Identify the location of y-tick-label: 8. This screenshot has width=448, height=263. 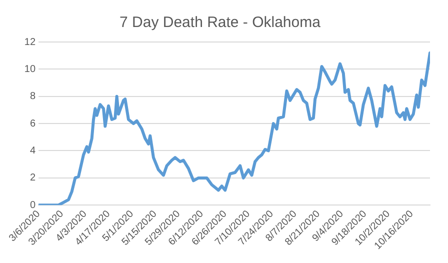
(33, 96).